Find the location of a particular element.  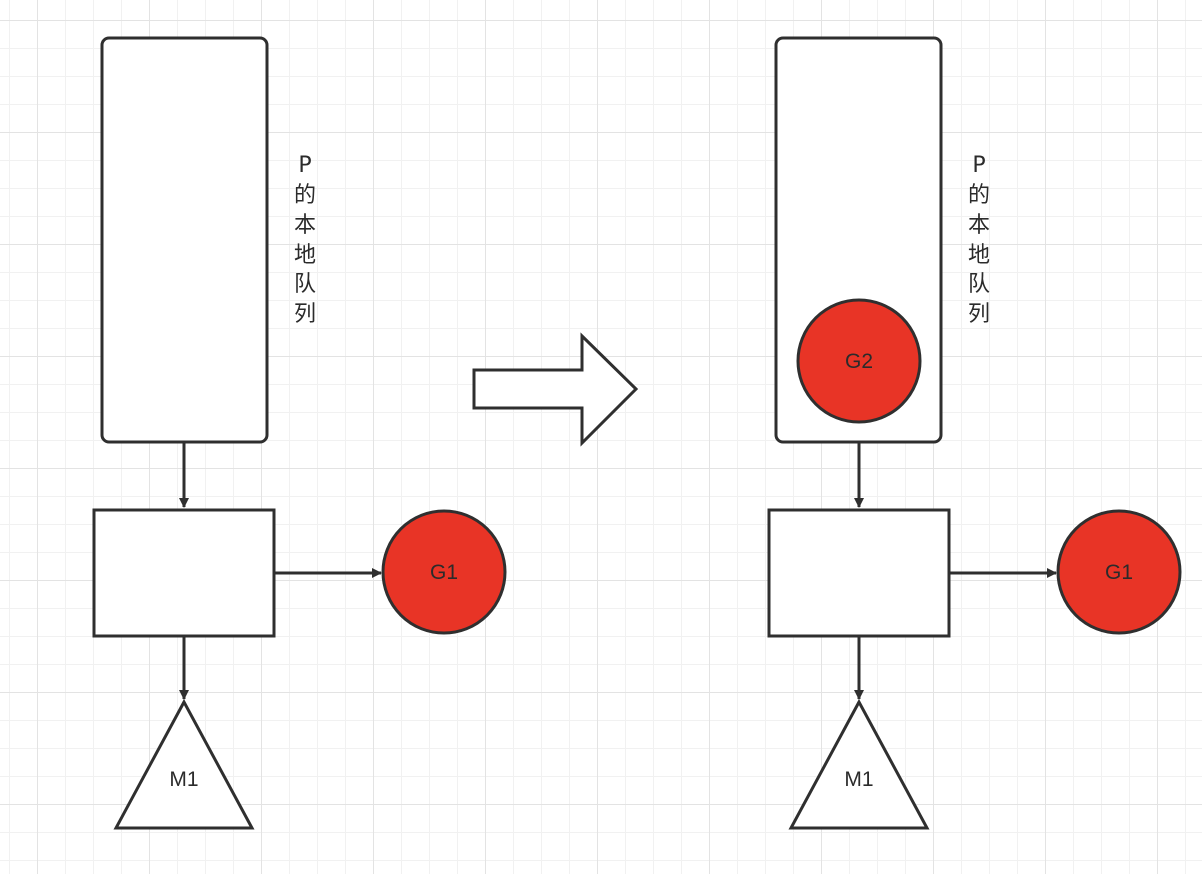

right-g2-label: G2 is located at coordinates (859, 361).